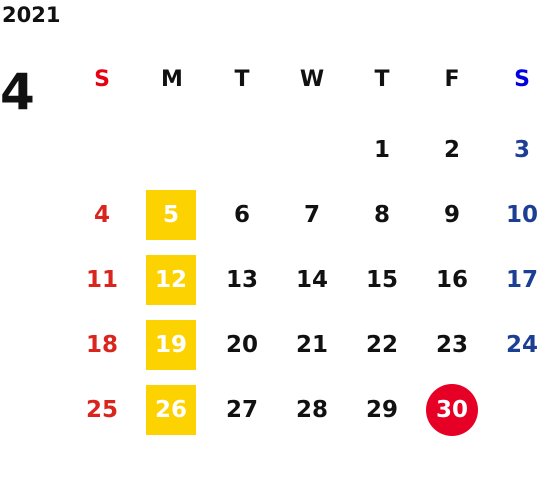 This screenshot has width=548, height=503. Describe the element at coordinates (311, 345) in the screenshot. I see `day: 21` at that location.